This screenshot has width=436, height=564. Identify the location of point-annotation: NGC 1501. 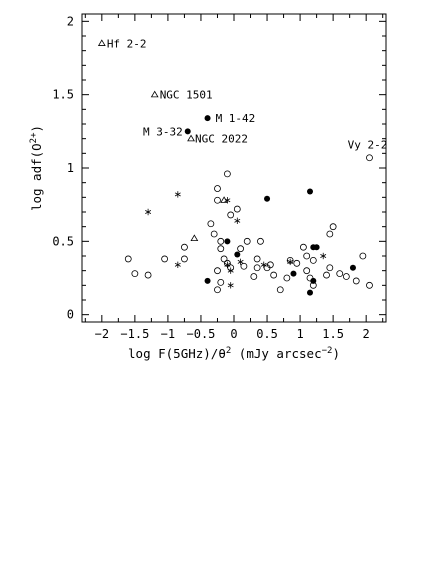
(186, 95).